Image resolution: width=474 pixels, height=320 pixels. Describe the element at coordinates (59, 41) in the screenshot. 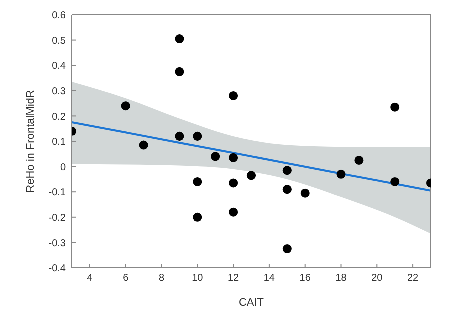

I see `y-tick-label: 0.5` at that location.